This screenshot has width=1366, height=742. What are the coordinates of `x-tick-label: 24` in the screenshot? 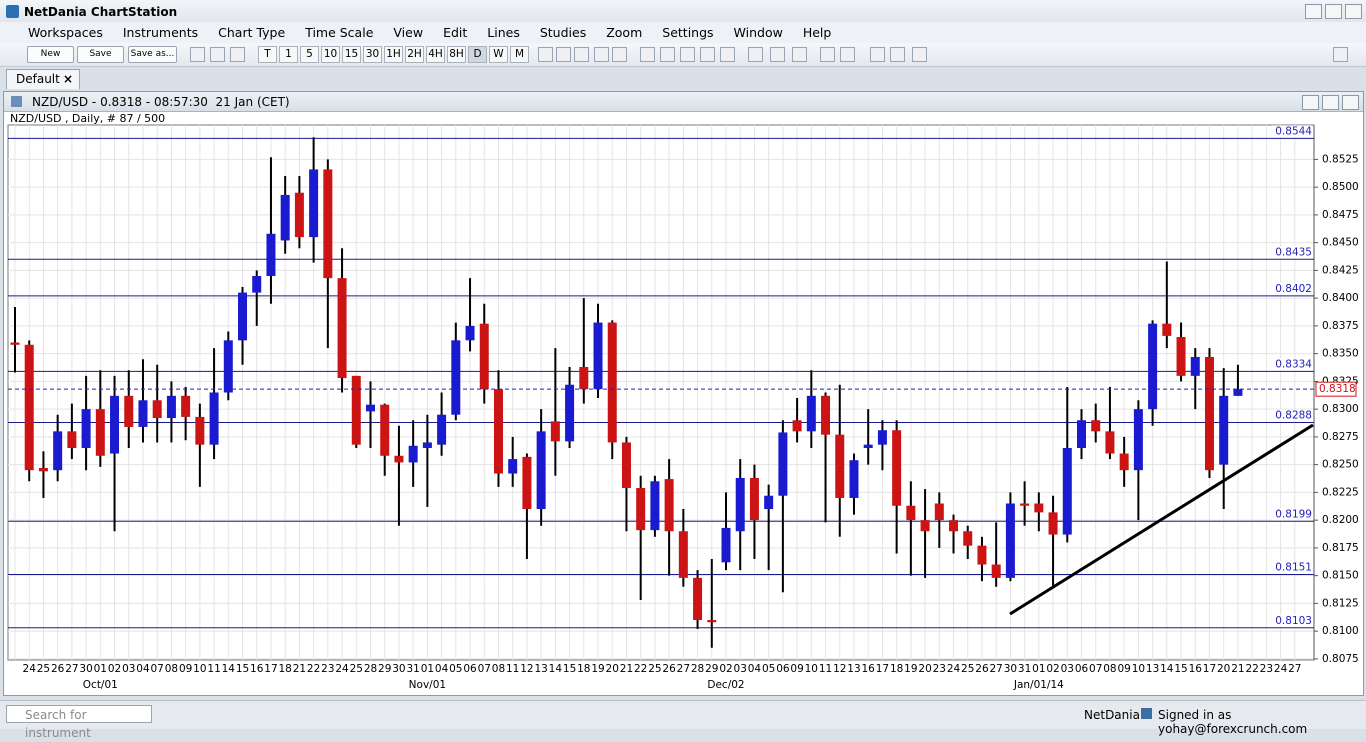 It's located at (954, 669).